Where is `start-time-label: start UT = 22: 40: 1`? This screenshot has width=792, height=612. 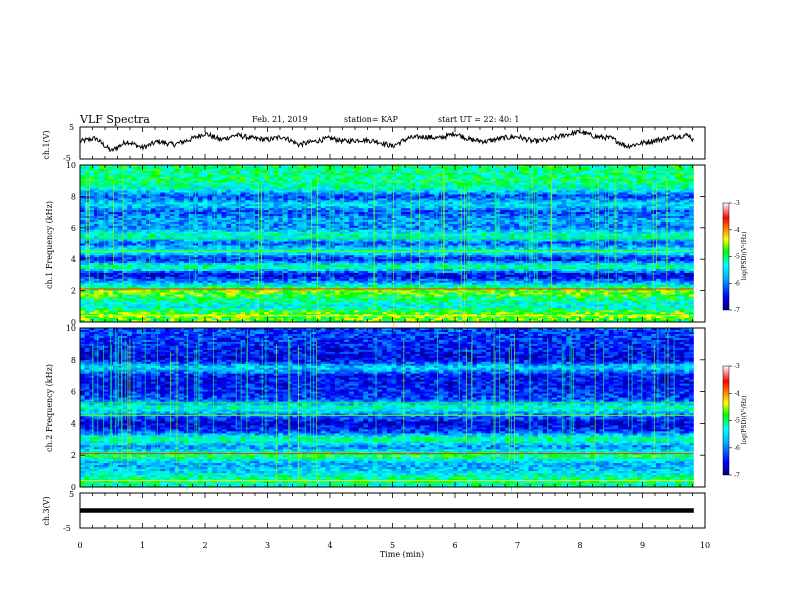
start-time-label: start UT = 22: 40: 1 is located at coordinates (478, 119).